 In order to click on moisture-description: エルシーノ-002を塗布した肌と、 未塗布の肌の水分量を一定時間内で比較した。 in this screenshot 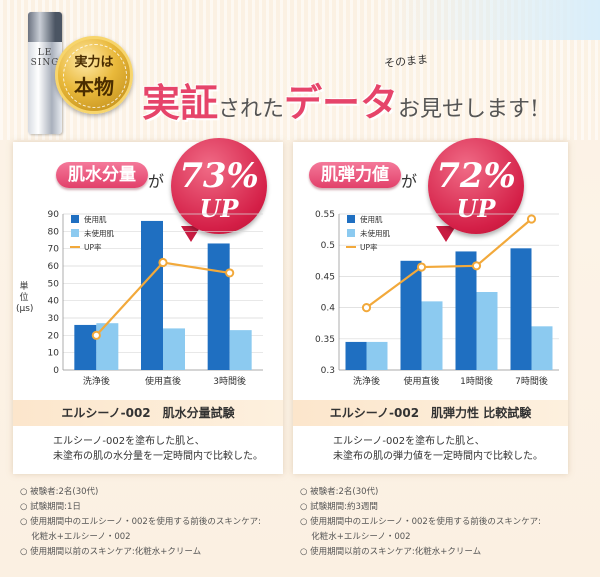, I will do `click(158, 449)`.